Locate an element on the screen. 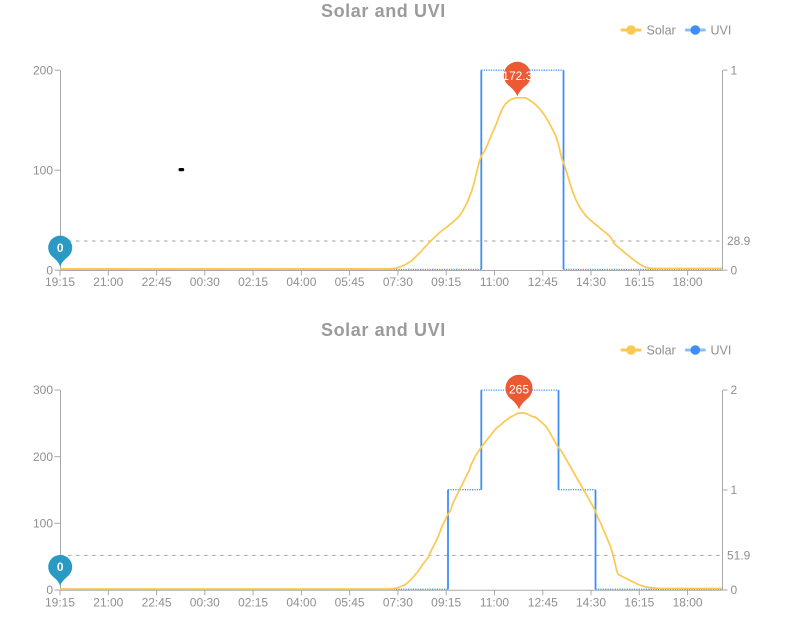 Image resolution: width=792 pixels, height=628 pixels. svg-text: 265 is located at coordinates (519, 389).